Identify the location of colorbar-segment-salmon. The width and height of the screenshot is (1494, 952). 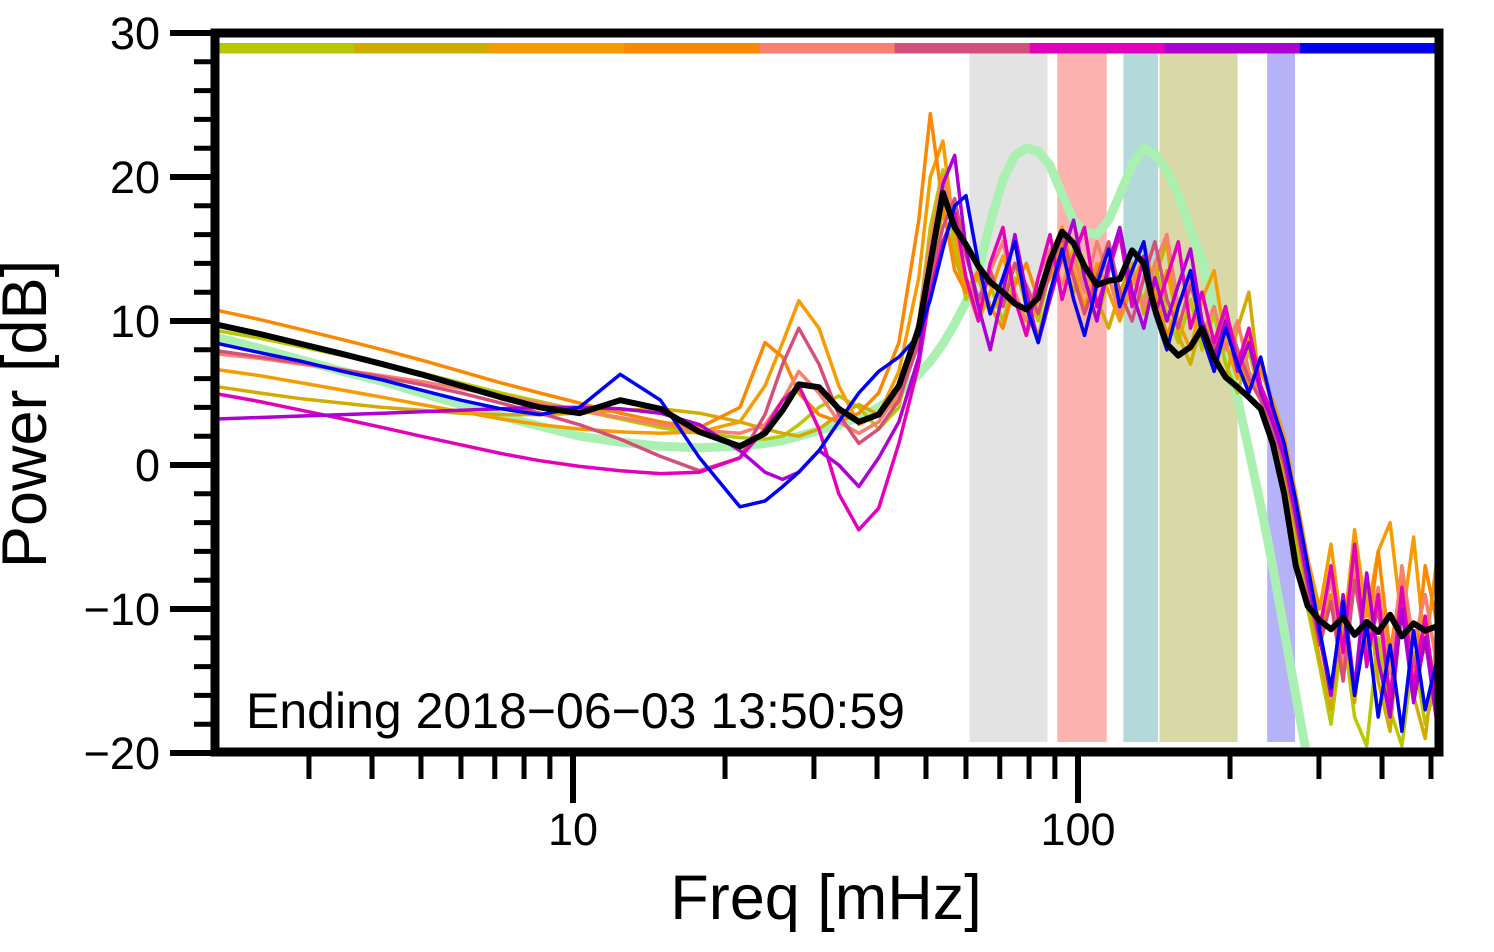
(827, 48).